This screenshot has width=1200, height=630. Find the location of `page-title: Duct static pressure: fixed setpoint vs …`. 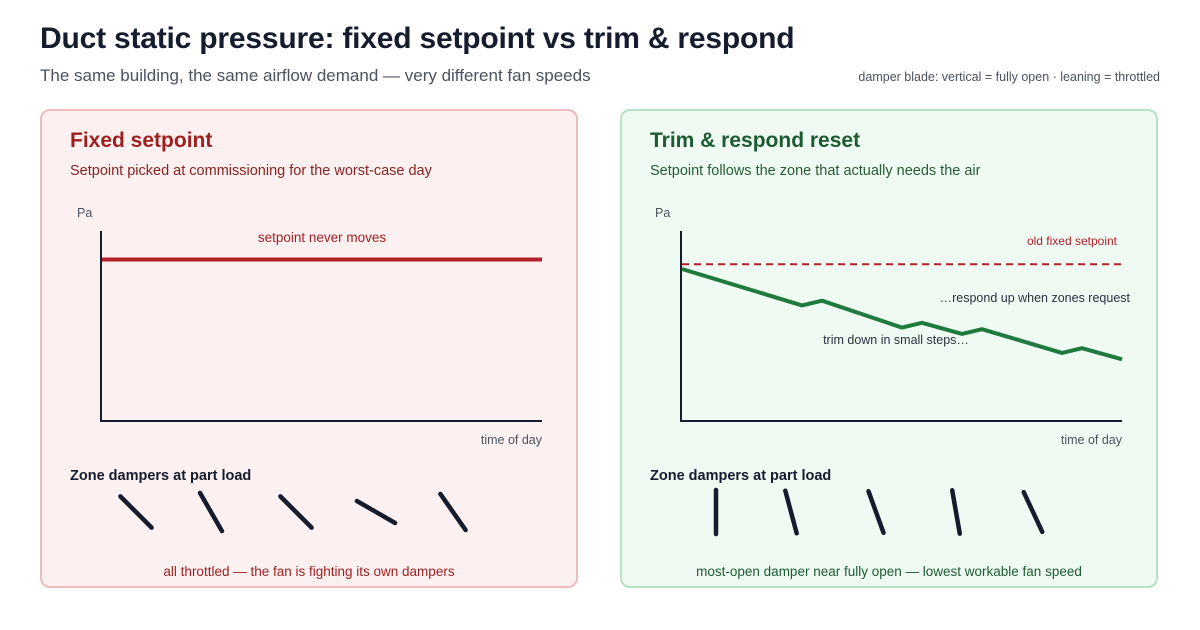

page-title: Duct static pressure: fixed setpoint vs … is located at coordinates (417, 38).